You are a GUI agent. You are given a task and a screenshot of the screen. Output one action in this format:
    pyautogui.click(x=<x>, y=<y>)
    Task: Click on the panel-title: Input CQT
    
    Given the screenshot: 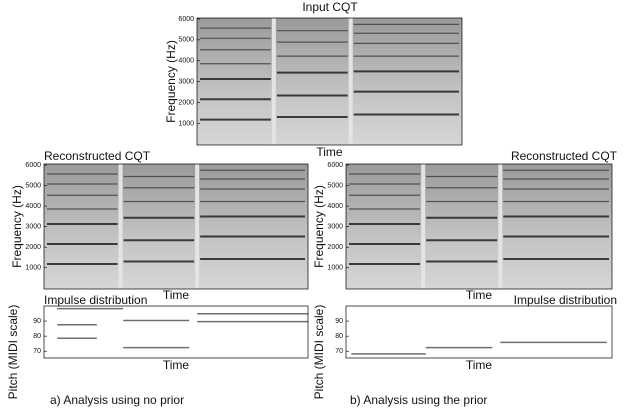 What is the action you would take?
    pyautogui.click(x=330, y=7)
    